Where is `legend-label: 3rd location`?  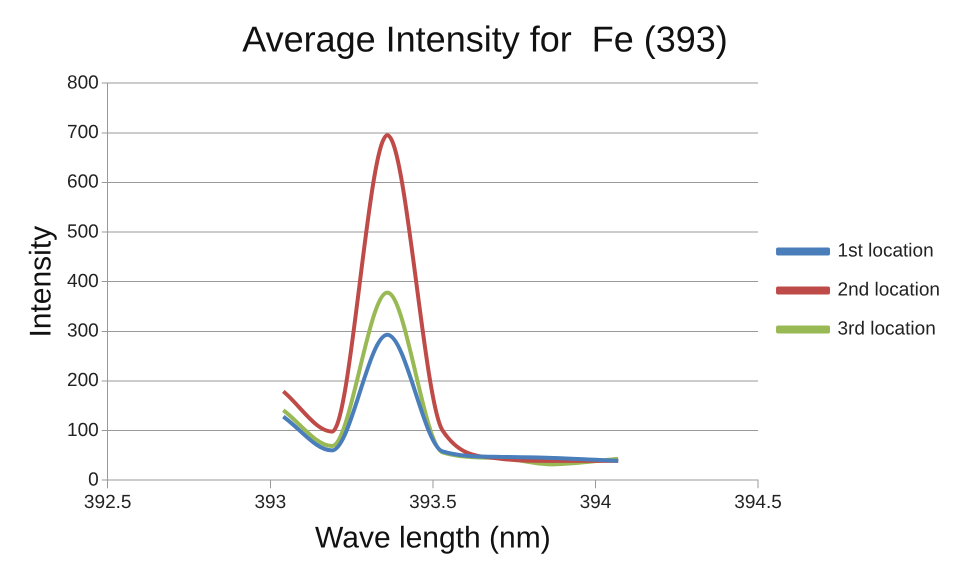 legend-label: 3rd location is located at coordinates (887, 329).